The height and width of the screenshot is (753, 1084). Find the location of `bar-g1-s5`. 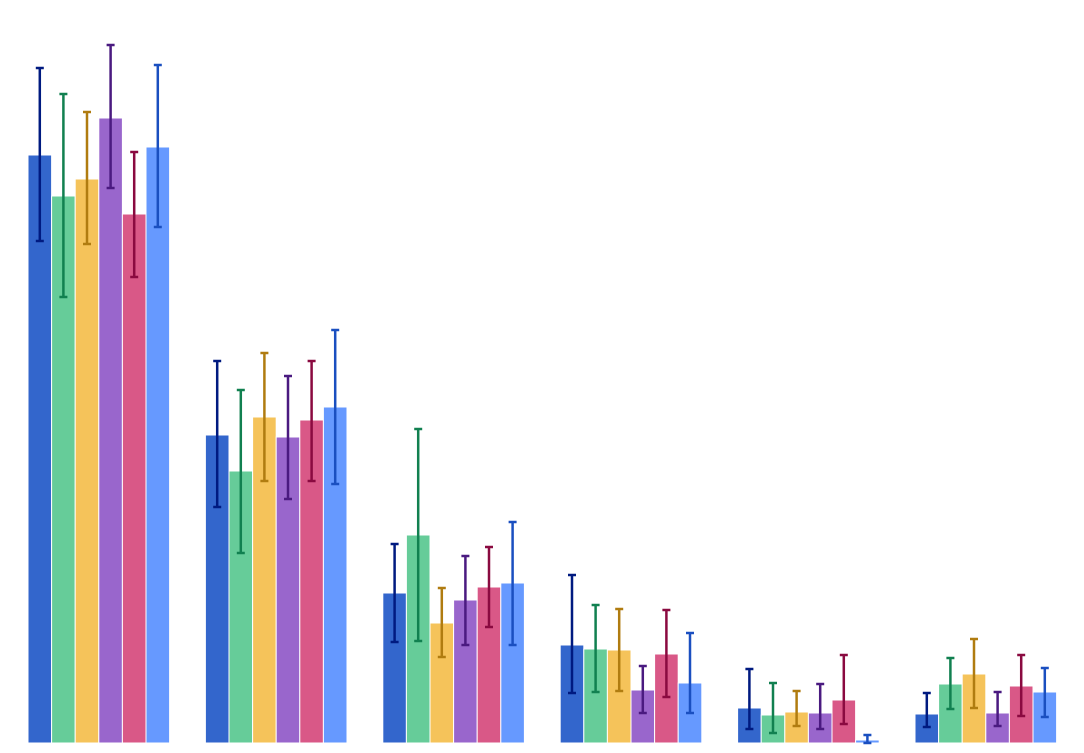

bar-g1-s5 is located at coordinates (134, 478).